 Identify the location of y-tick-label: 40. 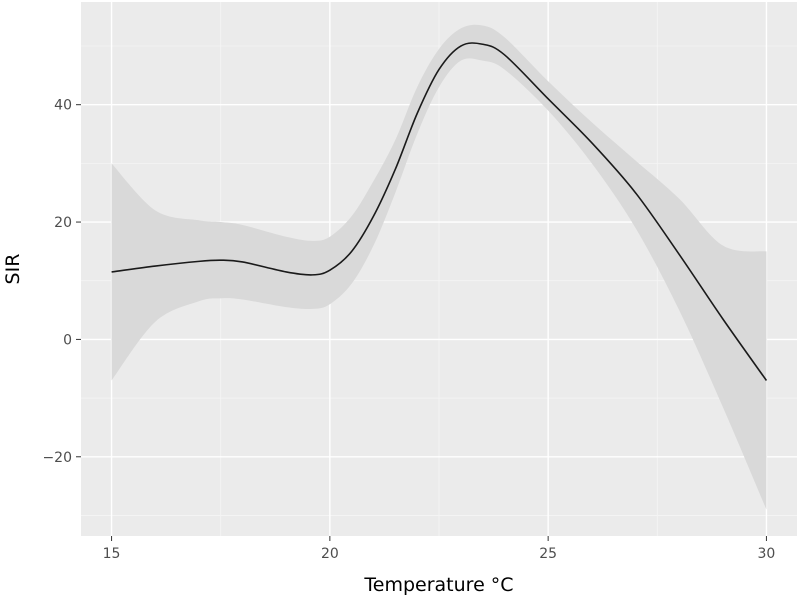
(63, 106).